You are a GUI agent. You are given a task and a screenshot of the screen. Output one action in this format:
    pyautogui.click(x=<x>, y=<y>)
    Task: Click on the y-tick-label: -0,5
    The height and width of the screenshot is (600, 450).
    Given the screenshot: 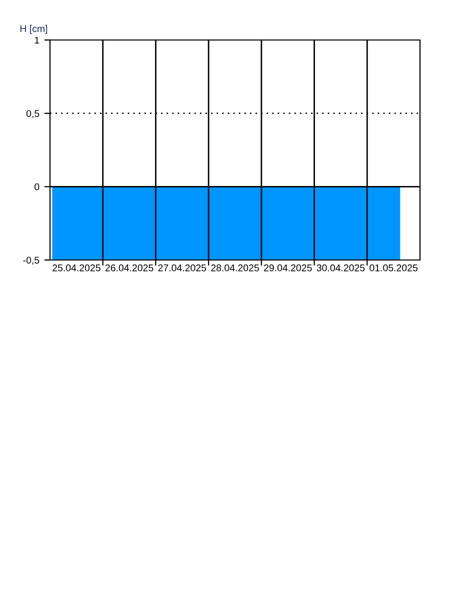 What is the action you would take?
    pyautogui.click(x=31, y=260)
    